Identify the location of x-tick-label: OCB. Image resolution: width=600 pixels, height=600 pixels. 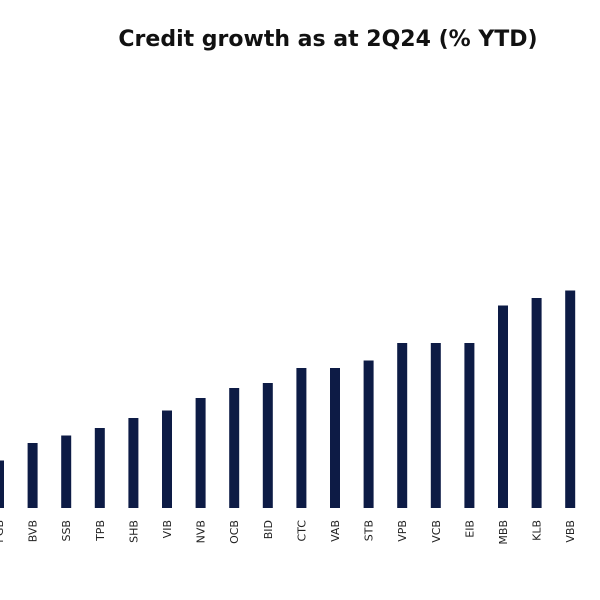
(234, 532).